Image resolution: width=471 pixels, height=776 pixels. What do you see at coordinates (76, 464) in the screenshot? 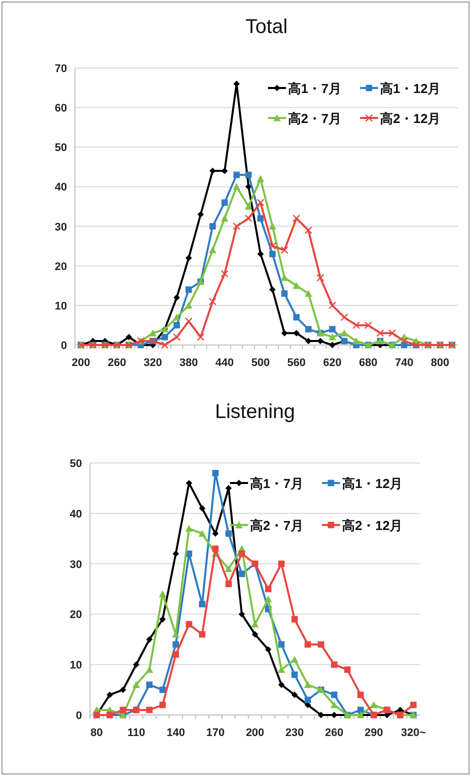
I see `y-tick-label: 50` at bounding box center [76, 464].